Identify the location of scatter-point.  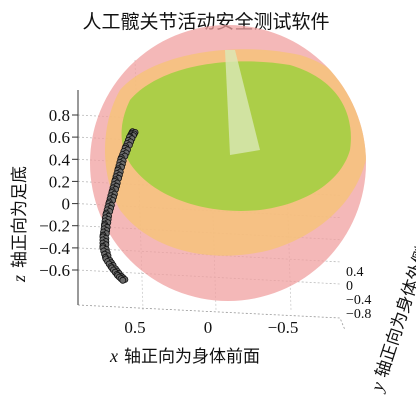
(123, 280).